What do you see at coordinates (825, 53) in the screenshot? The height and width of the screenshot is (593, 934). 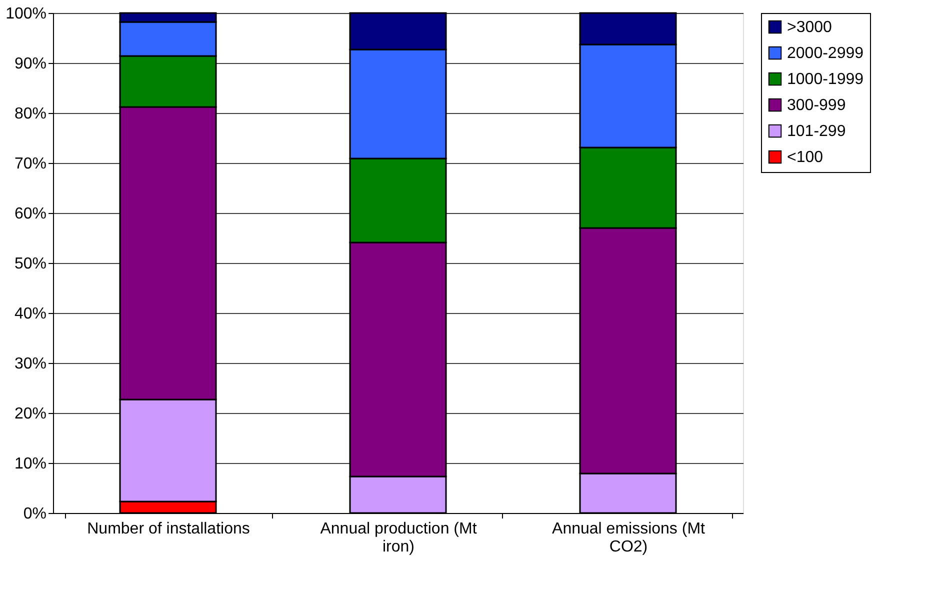 I see `legend-label: 2000-2999` at bounding box center [825, 53].